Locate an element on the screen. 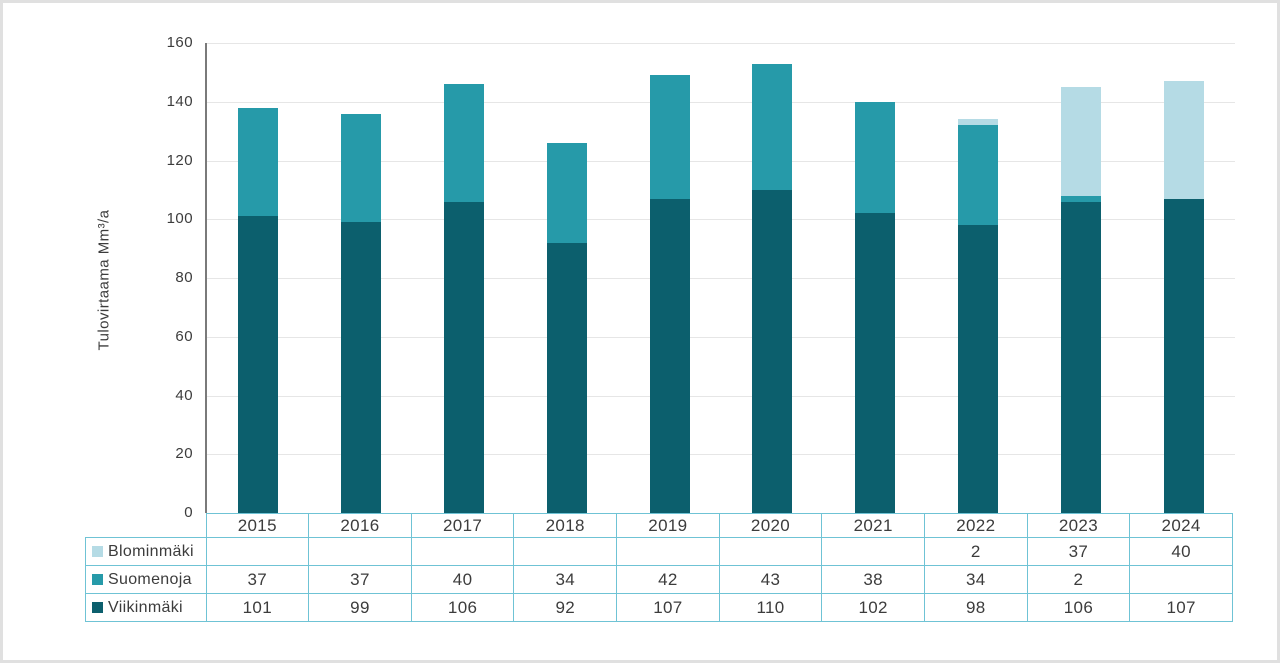  stacked-bar-2015 is located at coordinates (258, 310).